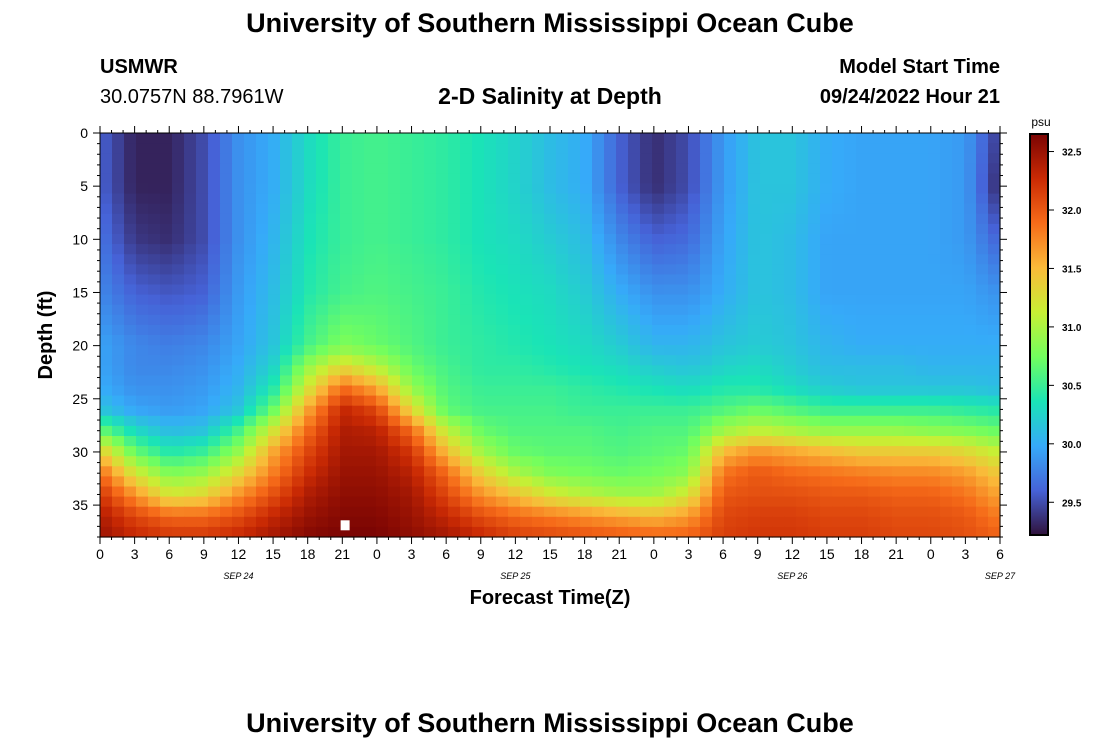 Image resolution: width=1100 pixels, height=750 pixels. Describe the element at coordinates (192, 97) in the screenshot. I see `station-coordinates: 30.0757N 88.7961W` at that location.